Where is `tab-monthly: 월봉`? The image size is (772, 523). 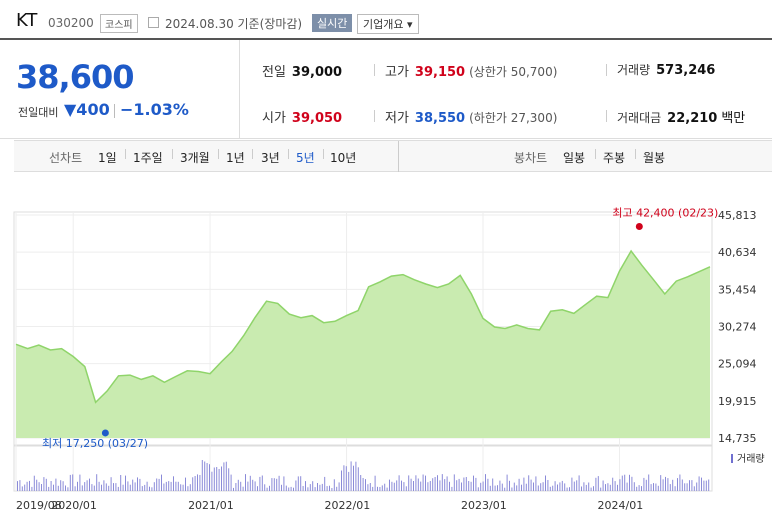 tab-monthly: 월봉 is located at coordinates (654, 158).